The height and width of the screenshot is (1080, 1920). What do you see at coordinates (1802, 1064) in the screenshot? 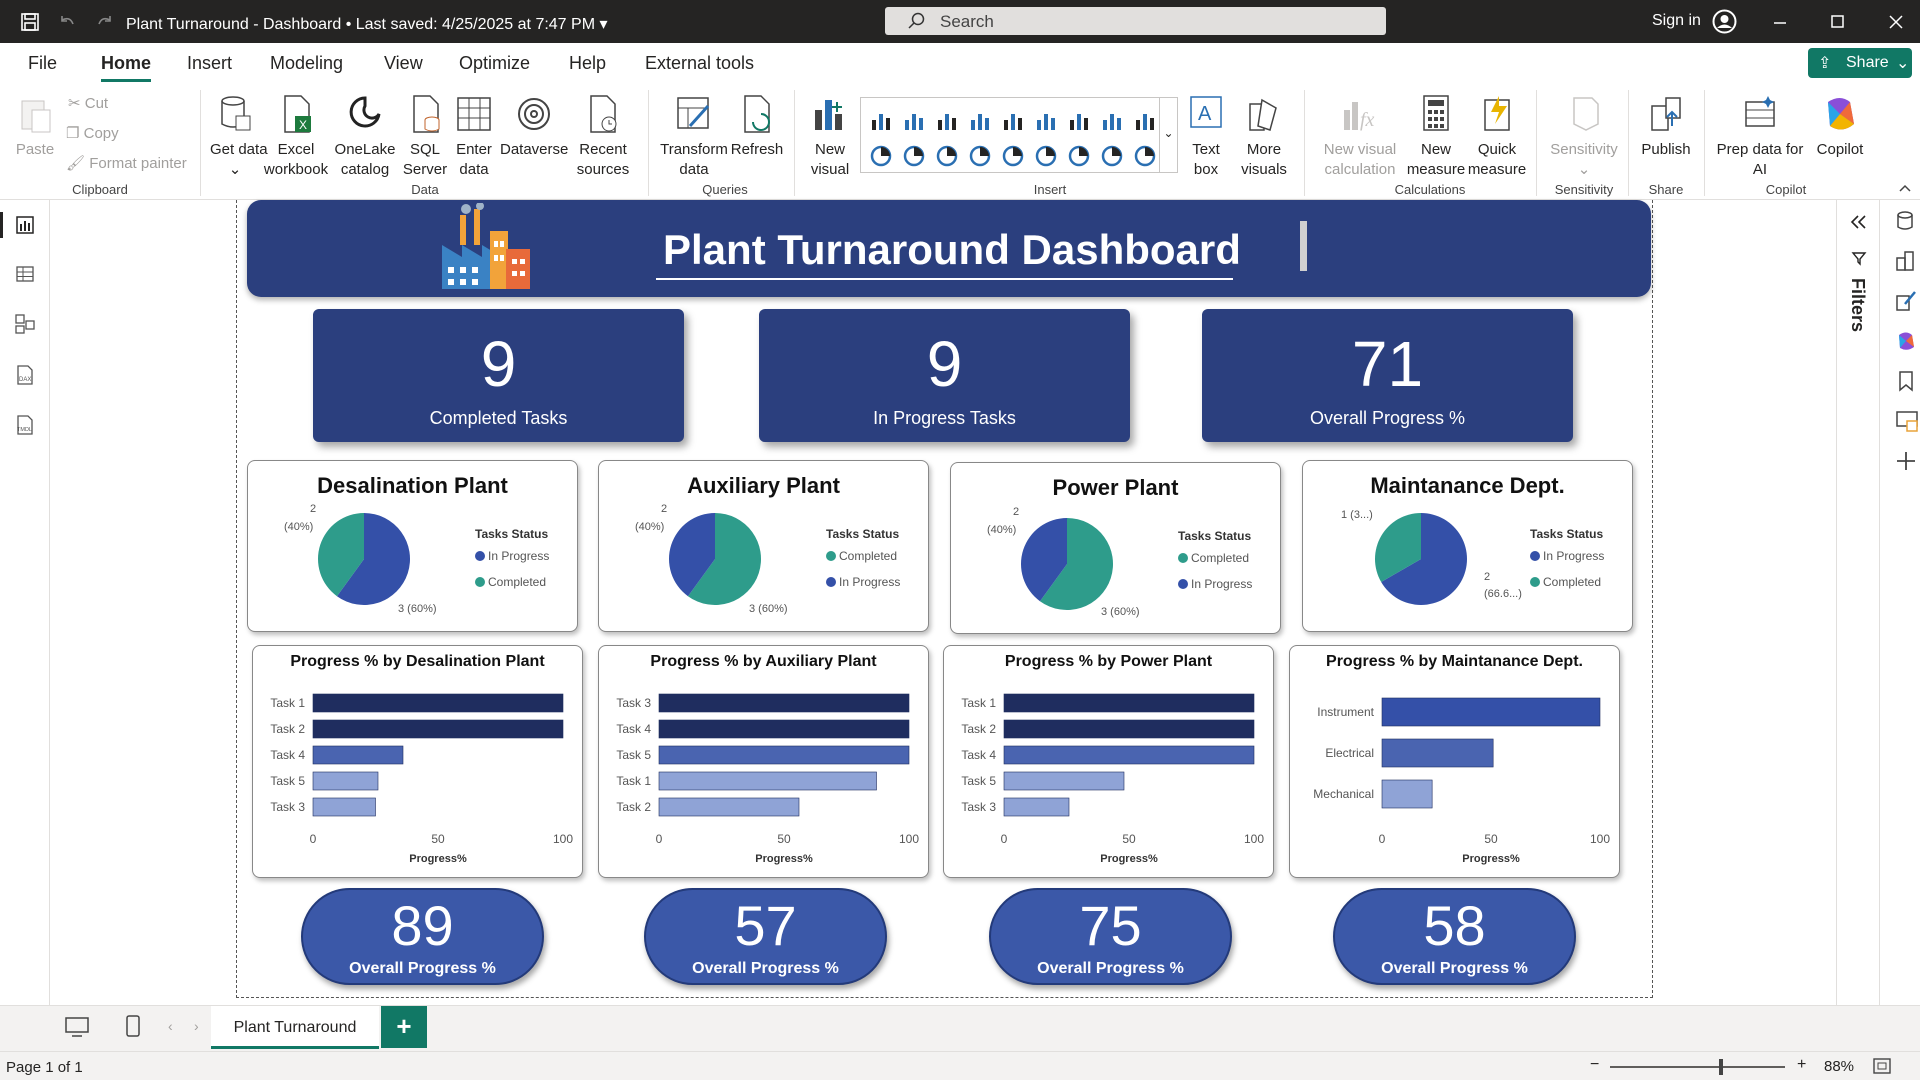
I see `zoom-in-icon: +` at bounding box center [1802, 1064].